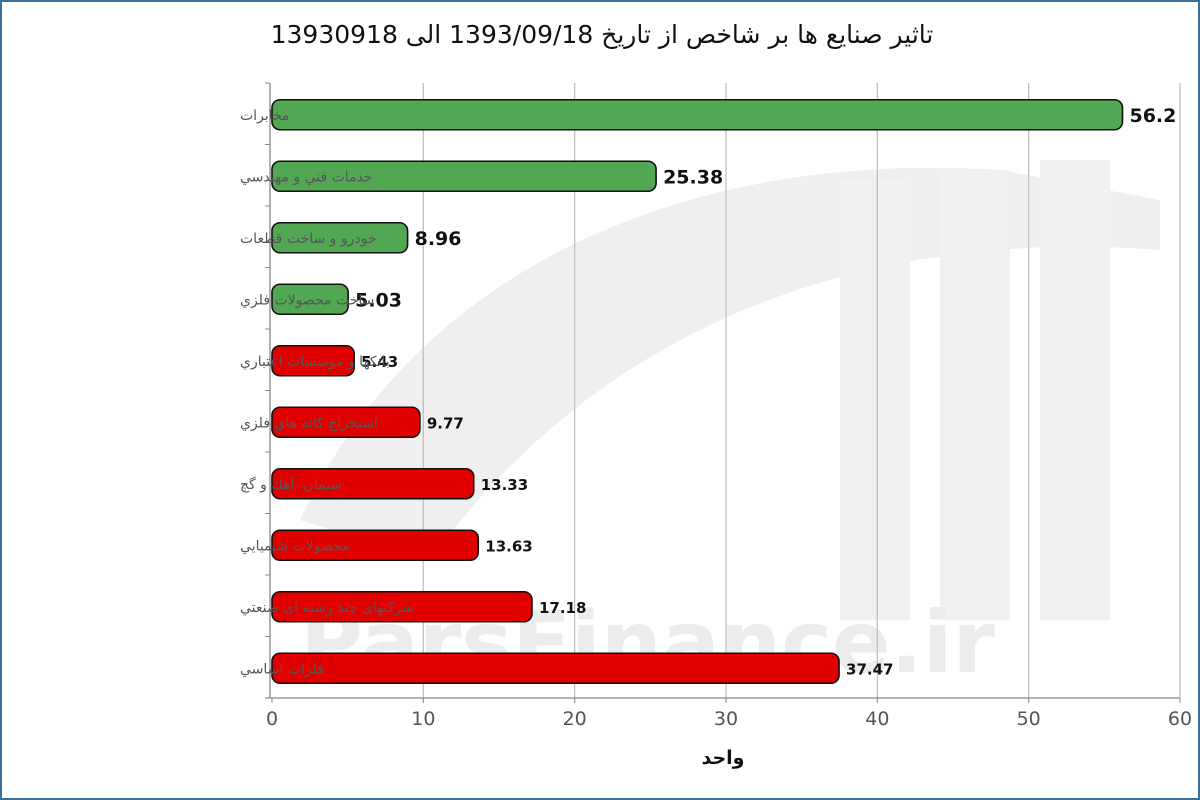  I want to click on x-tick-label: 40, so click(877, 719).